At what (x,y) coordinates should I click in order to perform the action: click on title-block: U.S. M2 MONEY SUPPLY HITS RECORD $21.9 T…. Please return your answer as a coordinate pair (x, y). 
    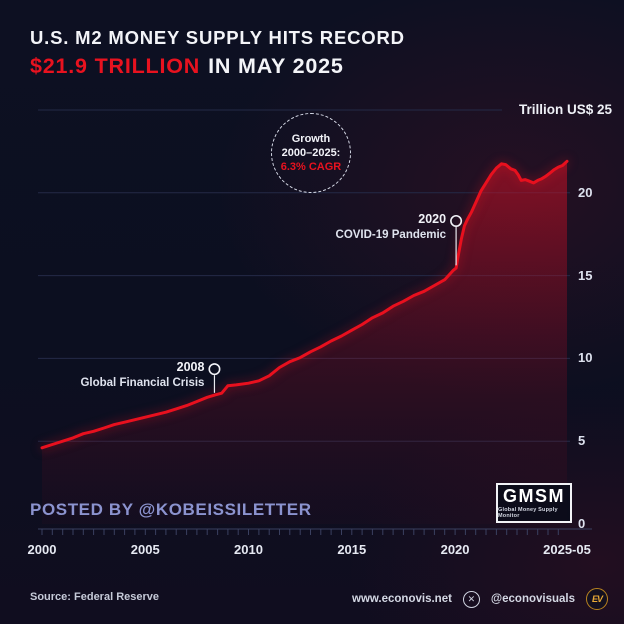
    Looking at the image, I should click on (217, 53).